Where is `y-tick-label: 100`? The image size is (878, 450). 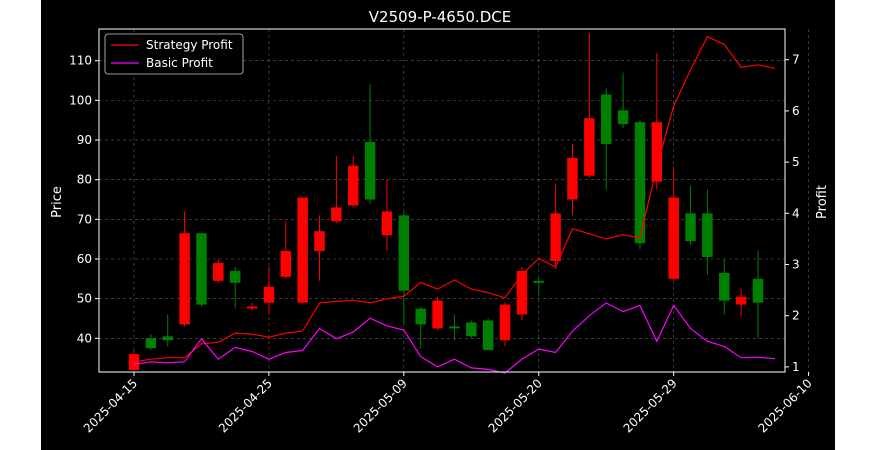
y-tick-label: 100 is located at coordinates (80, 100).